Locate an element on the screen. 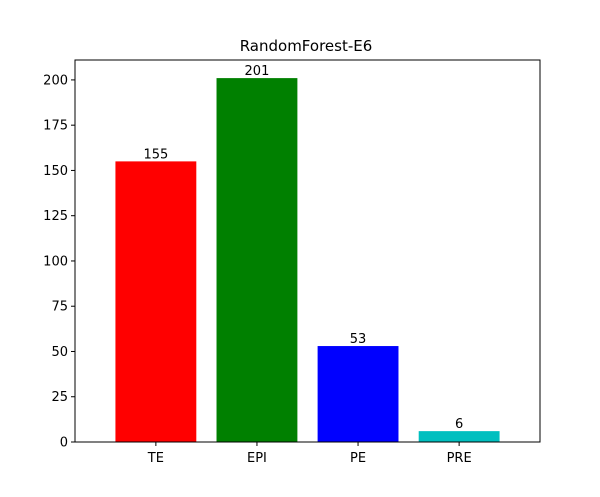 The width and height of the screenshot is (600, 497). bar-te is located at coordinates (156, 301).